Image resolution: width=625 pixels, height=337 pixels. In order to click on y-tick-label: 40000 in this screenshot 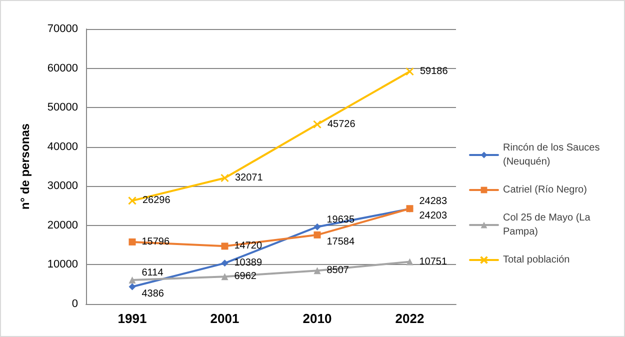, I will do `click(62, 146)`.